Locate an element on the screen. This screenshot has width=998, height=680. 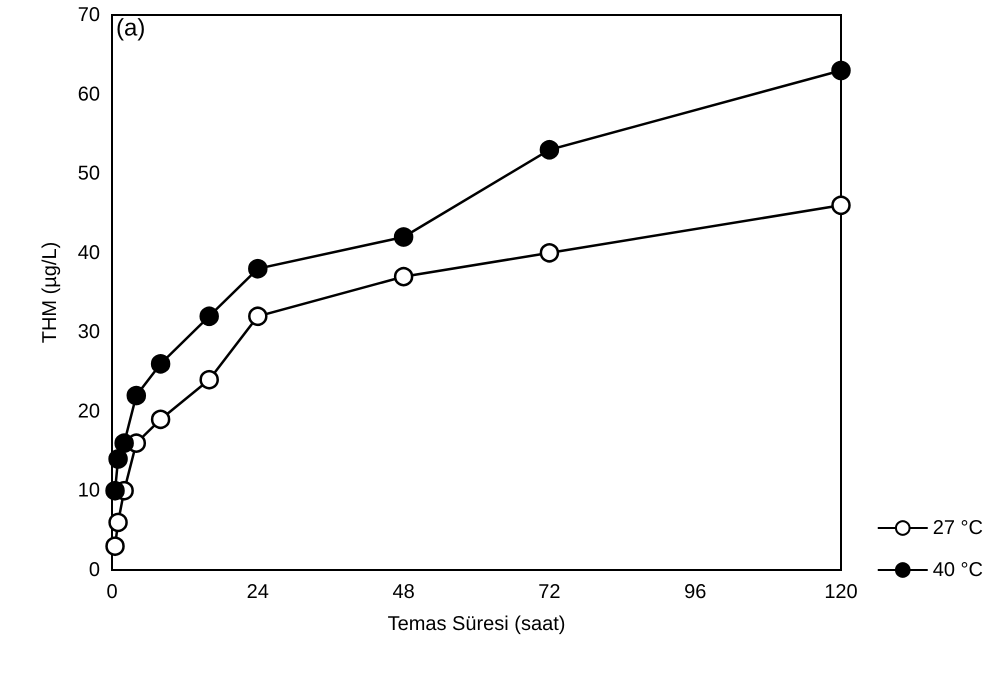
annotation: (a) is located at coordinates (131, 28).